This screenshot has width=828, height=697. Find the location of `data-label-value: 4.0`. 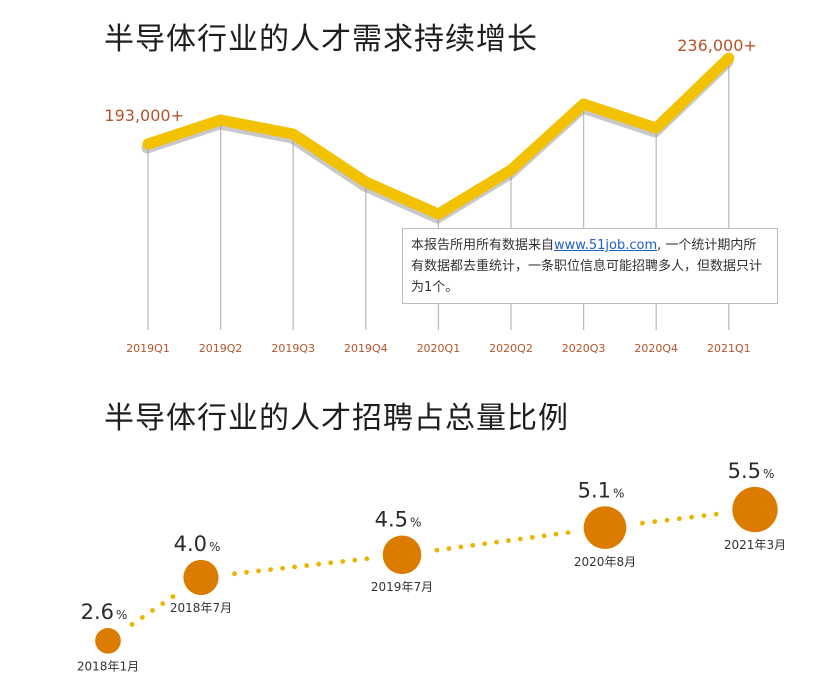

data-label-value: 4.0 is located at coordinates (190, 544).